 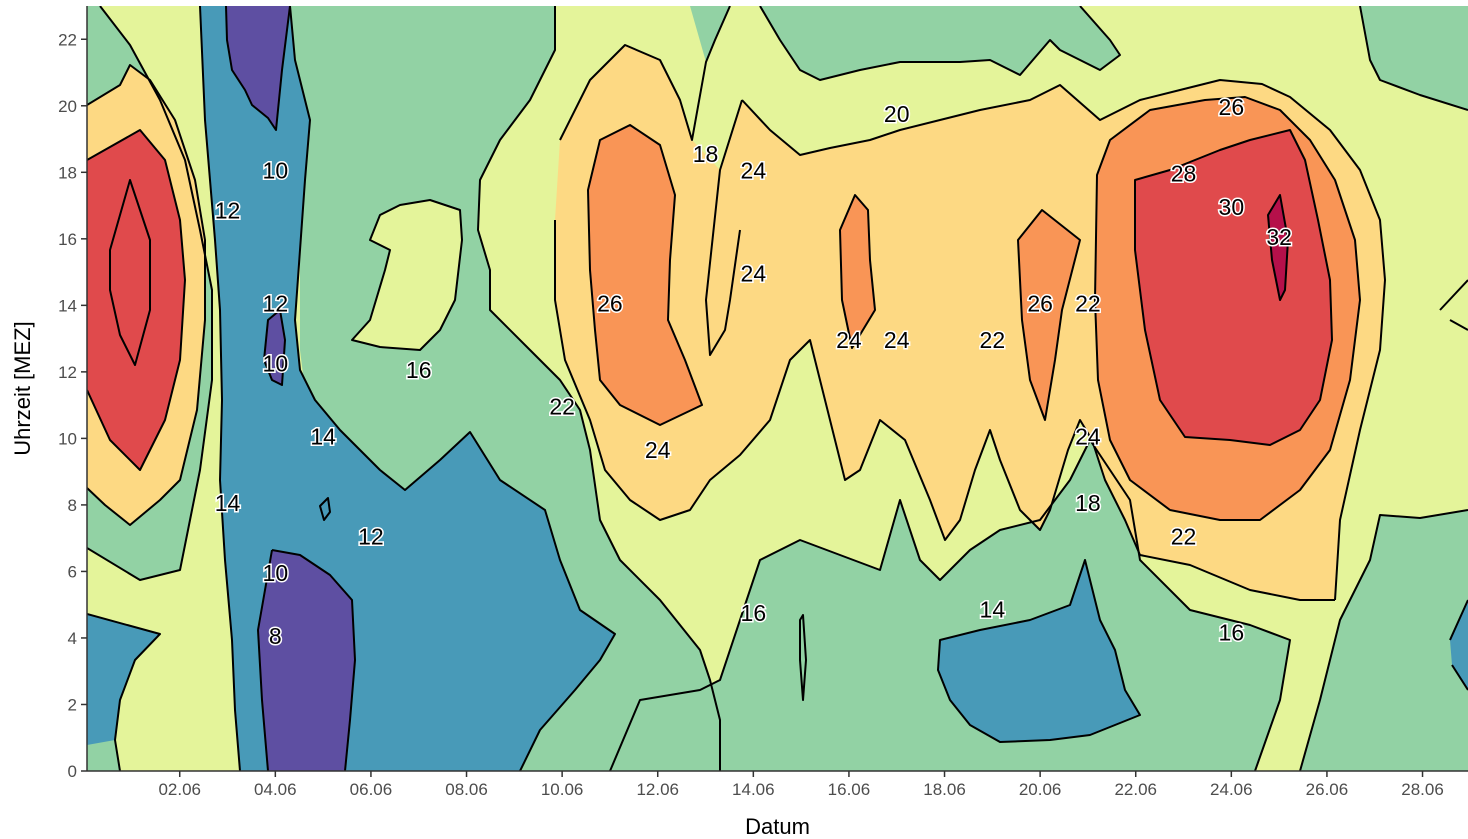 What do you see at coordinates (72, 638) in the screenshot?
I see `y-tick-label: 4` at bounding box center [72, 638].